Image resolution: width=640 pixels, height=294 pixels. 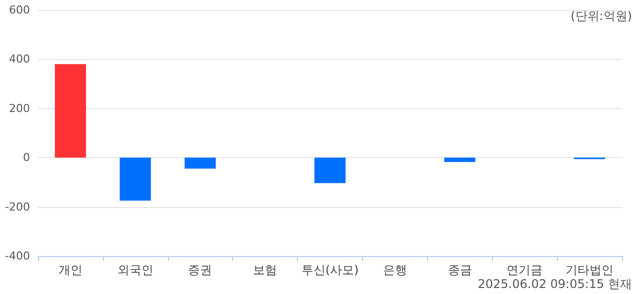 What do you see at coordinates (135, 270) in the screenshot?
I see `x-tick-label: 외국인` at bounding box center [135, 270].